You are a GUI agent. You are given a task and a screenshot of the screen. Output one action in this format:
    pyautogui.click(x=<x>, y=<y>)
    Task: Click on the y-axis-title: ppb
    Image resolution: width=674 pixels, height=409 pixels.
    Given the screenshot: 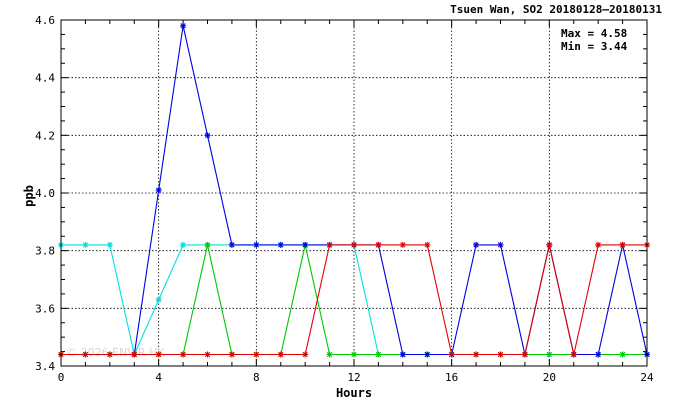 What is the action you would take?
    pyautogui.click(x=29, y=196)
    